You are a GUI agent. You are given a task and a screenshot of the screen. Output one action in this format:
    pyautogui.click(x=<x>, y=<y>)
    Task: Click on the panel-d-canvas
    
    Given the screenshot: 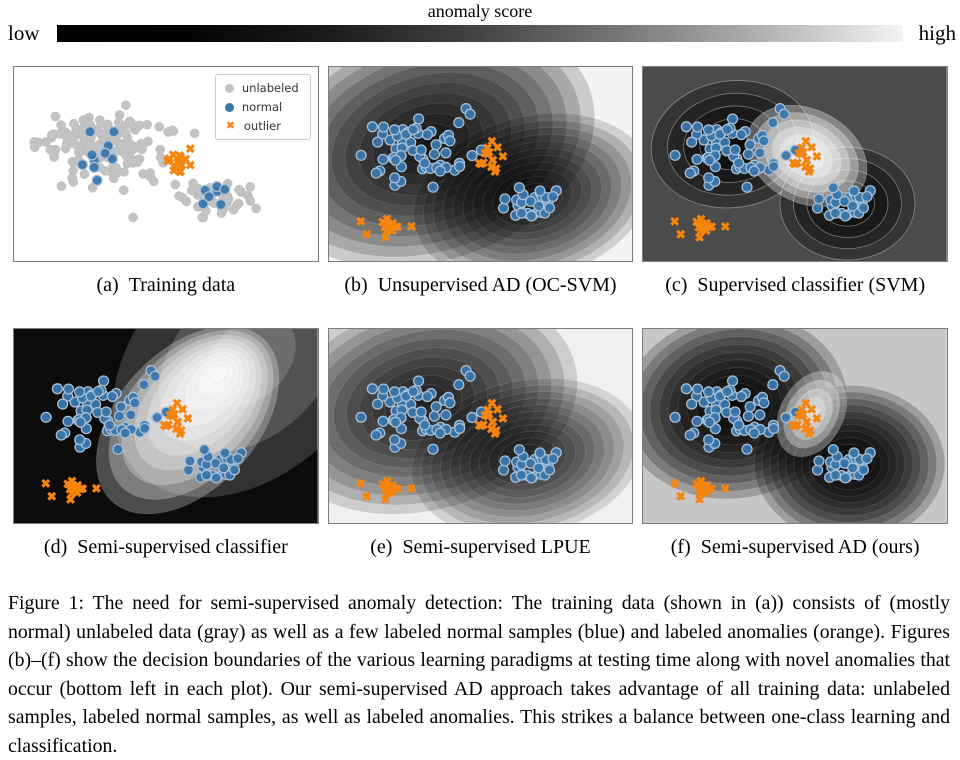 What is the action you would take?
    pyautogui.click(x=166, y=426)
    